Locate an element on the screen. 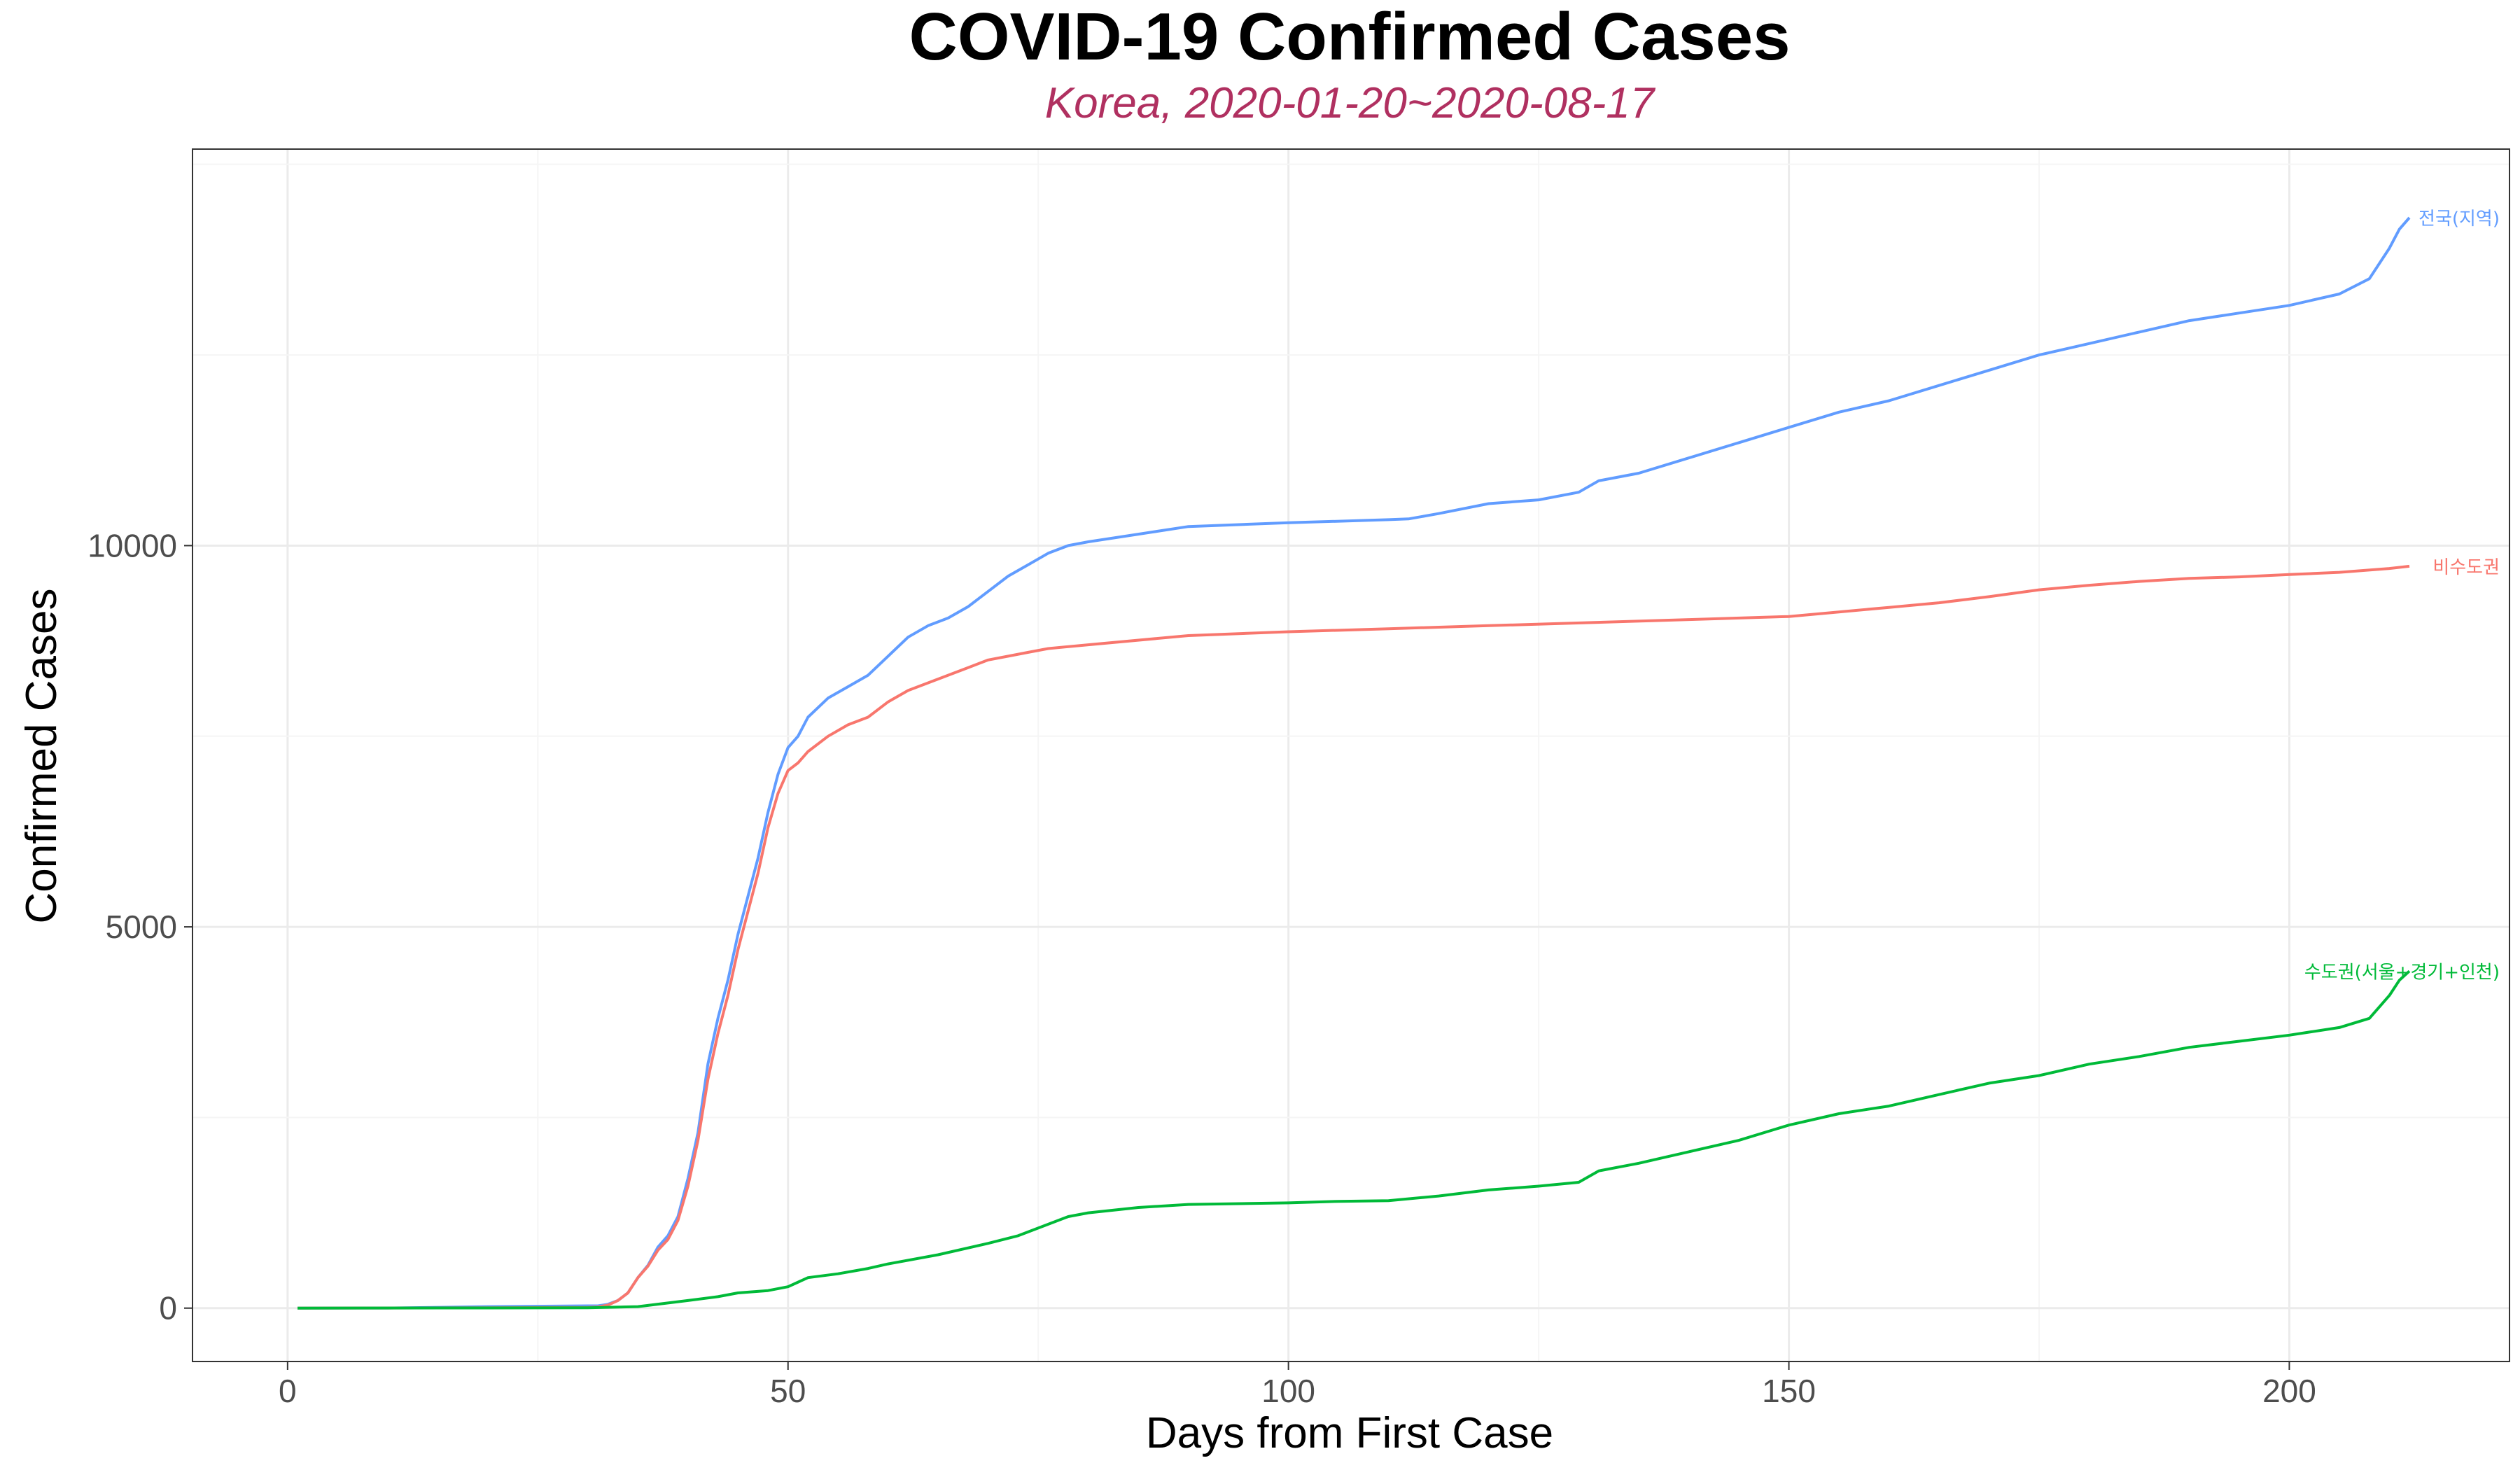  y-tick-label: 0 is located at coordinates (168, 1308).